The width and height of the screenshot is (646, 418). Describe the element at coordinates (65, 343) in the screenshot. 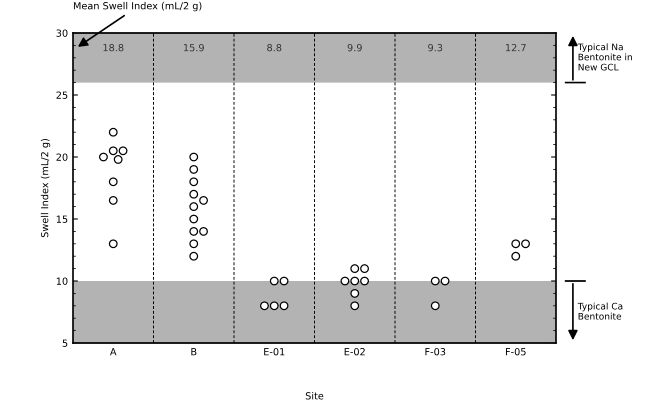

I see `y-tick-label: 5` at that location.